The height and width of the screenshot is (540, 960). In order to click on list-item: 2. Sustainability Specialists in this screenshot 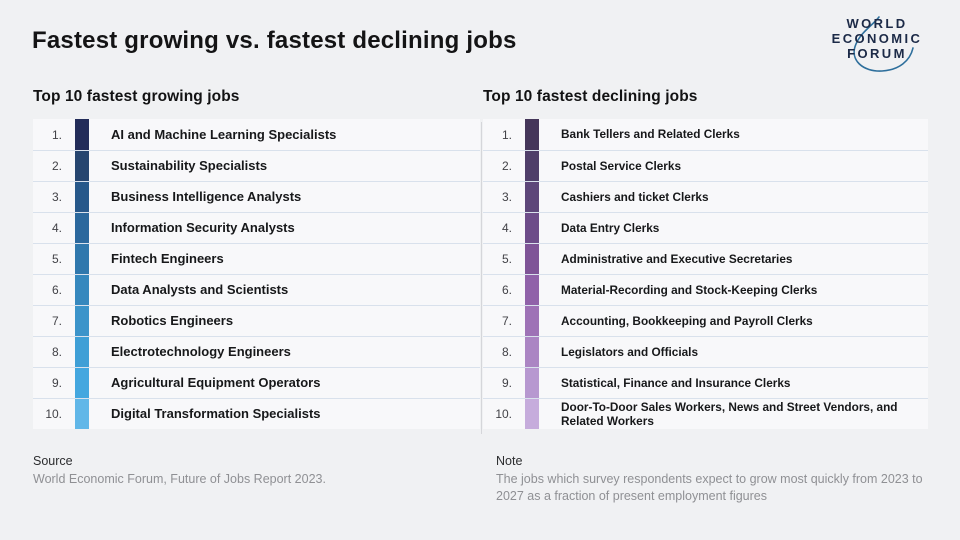, I will do `click(256, 165)`.